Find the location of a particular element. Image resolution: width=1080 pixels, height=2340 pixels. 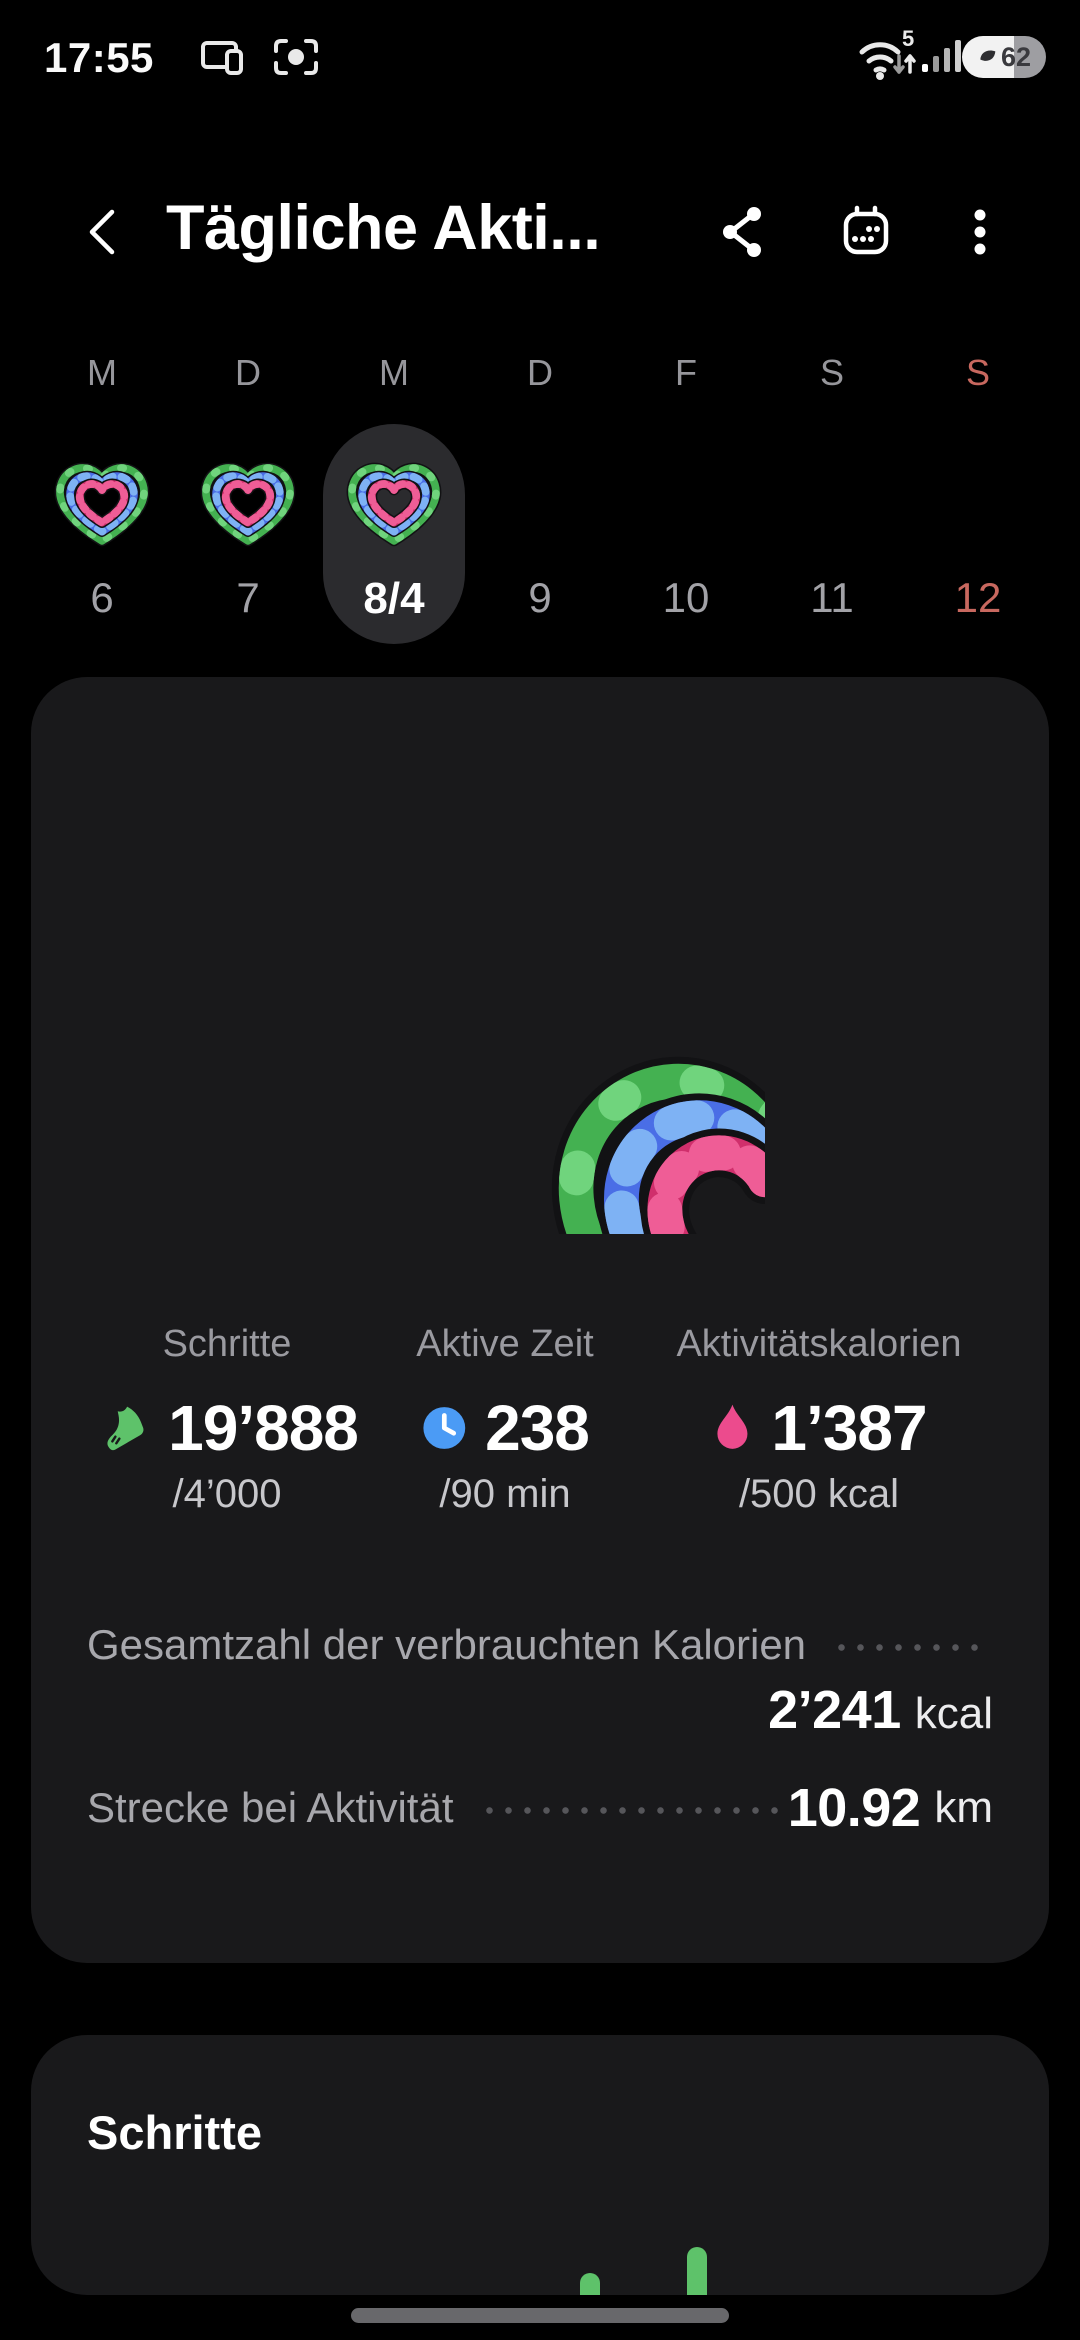

row-label: Gesamtzahl der verbrauchten Kalorien is located at coordinates (447, 1644).